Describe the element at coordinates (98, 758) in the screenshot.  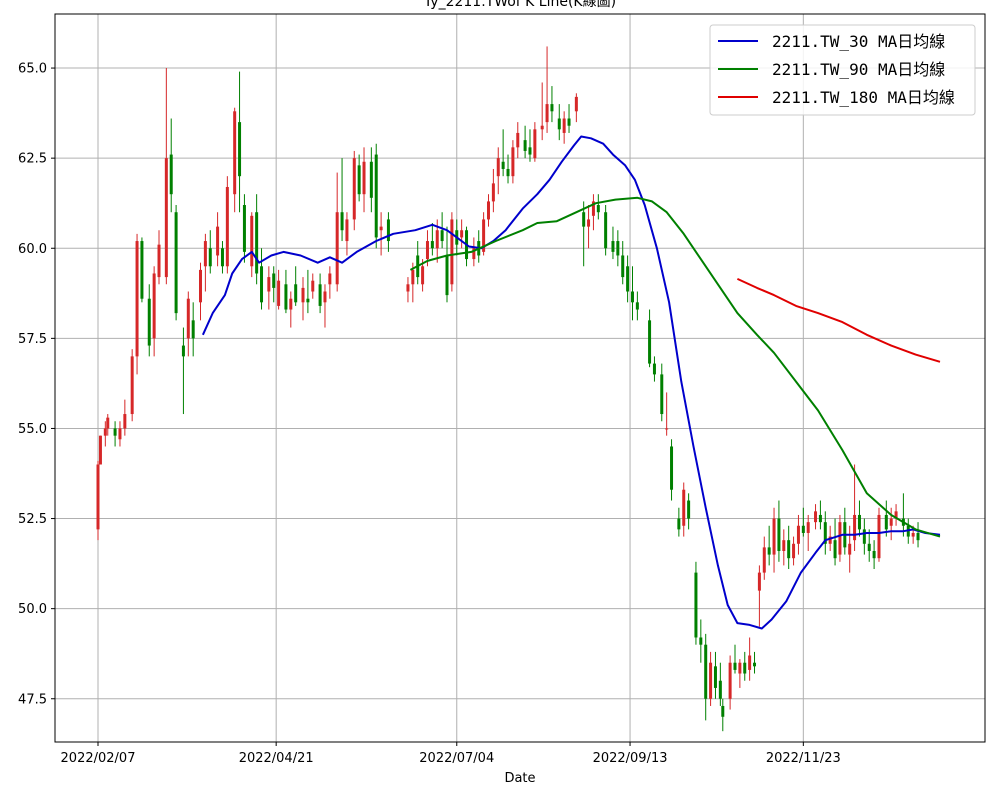
I see `x-tick-label: 2022/02/07` at that location.